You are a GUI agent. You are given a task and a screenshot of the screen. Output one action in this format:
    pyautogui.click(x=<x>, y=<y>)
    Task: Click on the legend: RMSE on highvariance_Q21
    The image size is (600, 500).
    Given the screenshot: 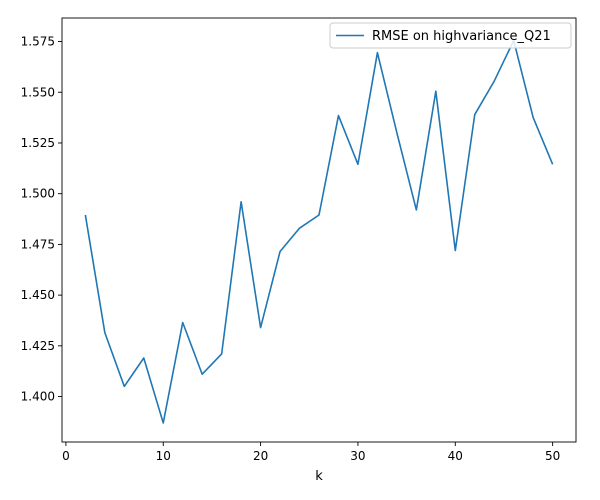 What is the action you would take?
    pyautogui.click(x=450, y=35)
    